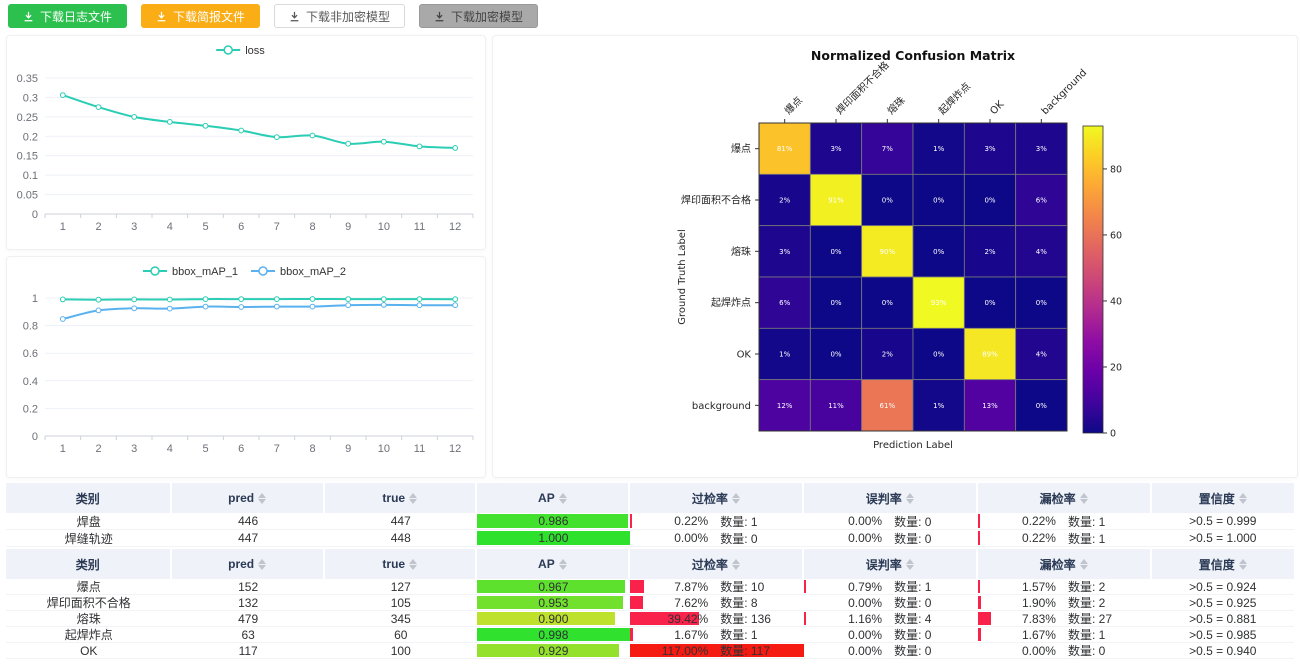  What do you see at coordinates (400, 618) in the screenshot?
I see `true-cell: 345` at bounding box center [400, 618].